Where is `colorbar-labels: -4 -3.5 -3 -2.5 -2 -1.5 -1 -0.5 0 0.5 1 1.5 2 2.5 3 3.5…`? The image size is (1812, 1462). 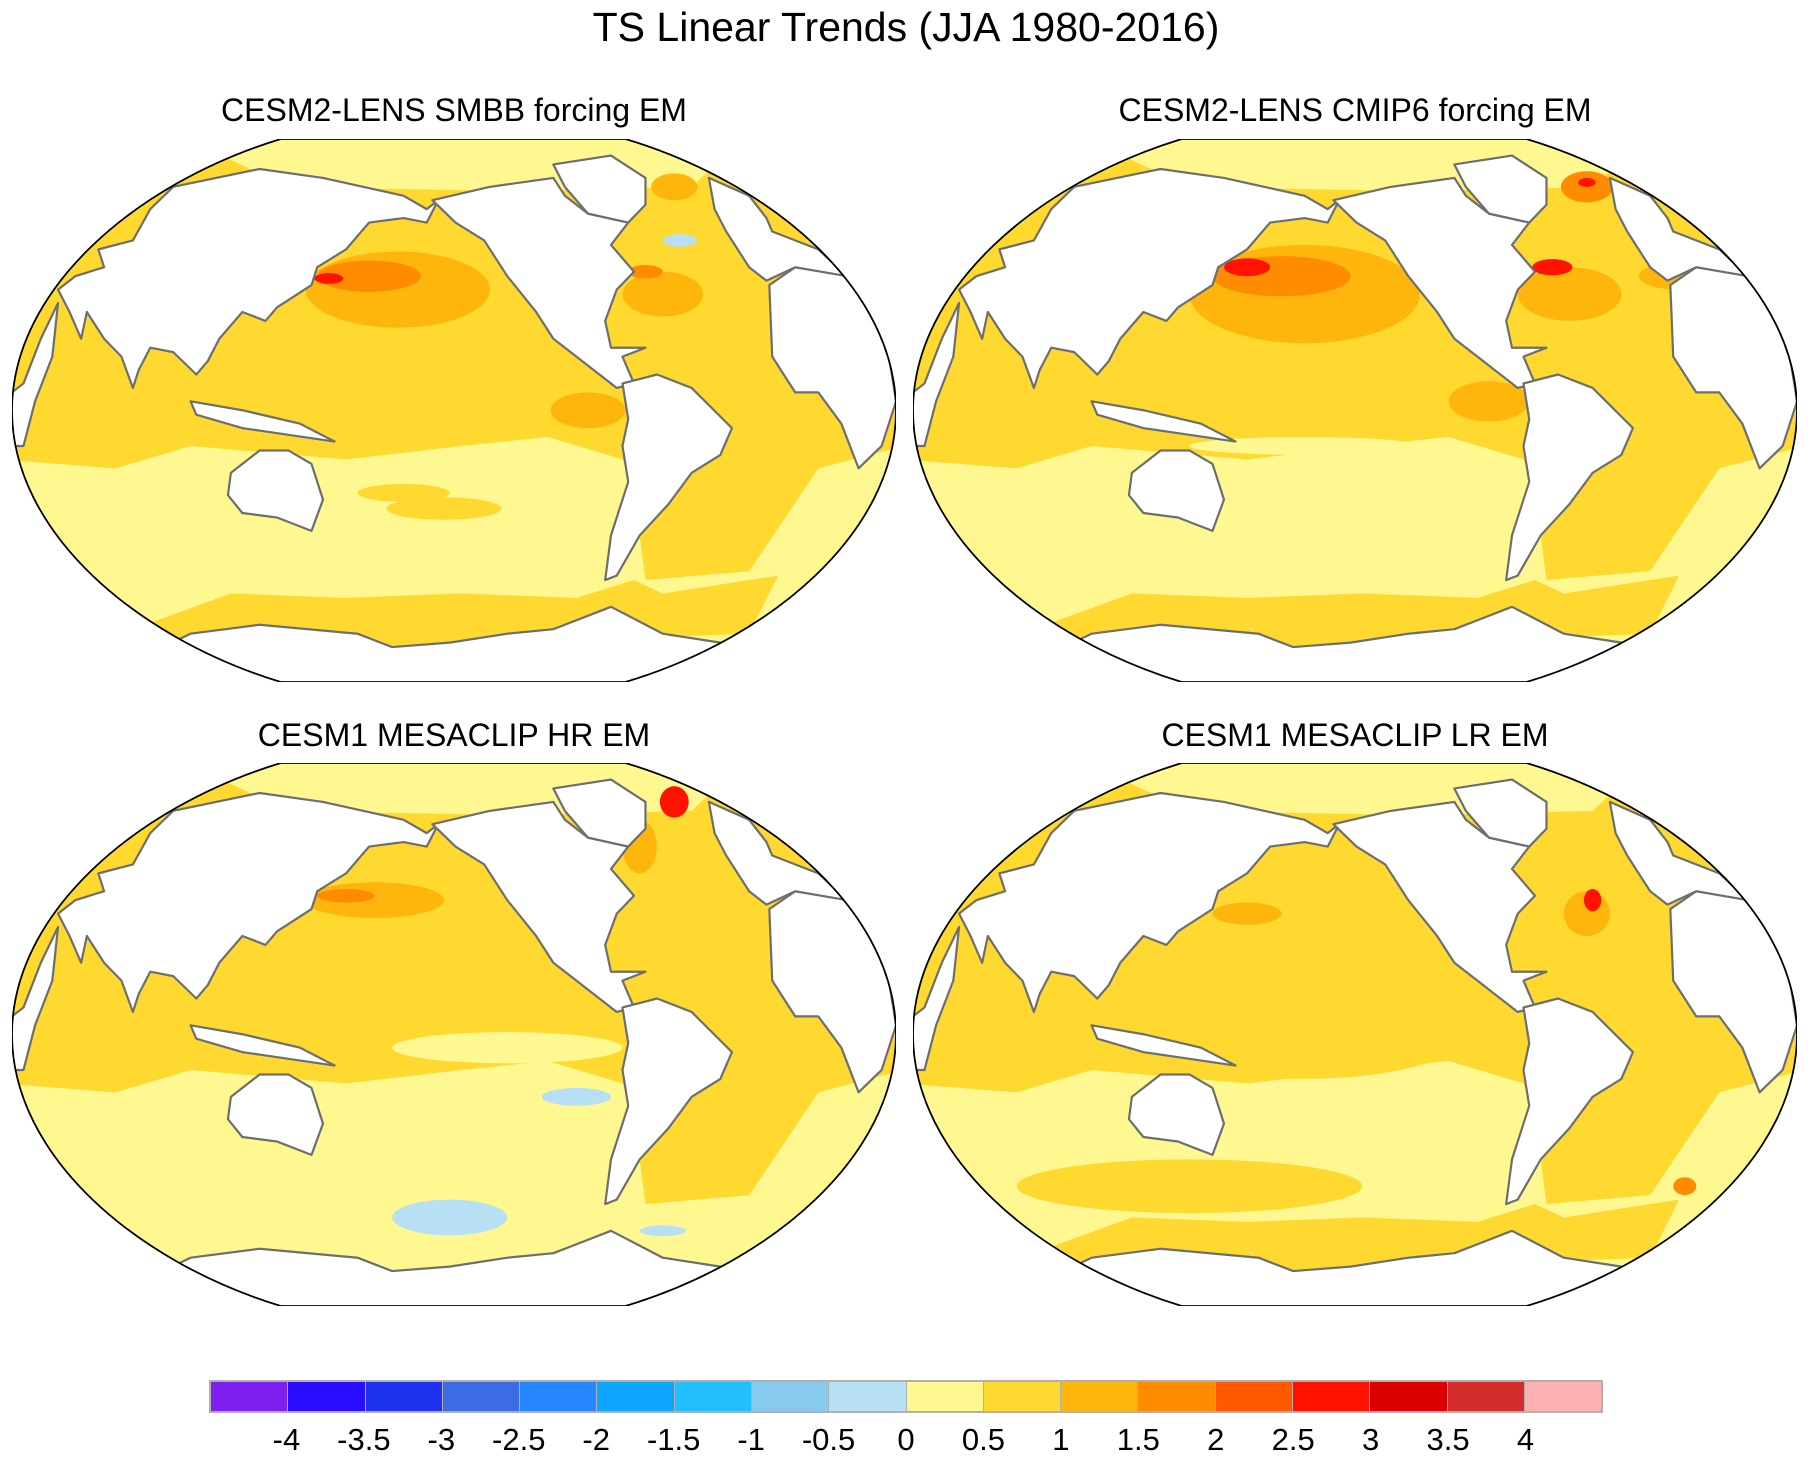 colorbar-labels: -4 -3.5 -3 -2.5 -2 -1.5 -1 -0.5 0 0.5 1 1.5 2 2.5 3 3.5… is located at coordinates (906, 1442).